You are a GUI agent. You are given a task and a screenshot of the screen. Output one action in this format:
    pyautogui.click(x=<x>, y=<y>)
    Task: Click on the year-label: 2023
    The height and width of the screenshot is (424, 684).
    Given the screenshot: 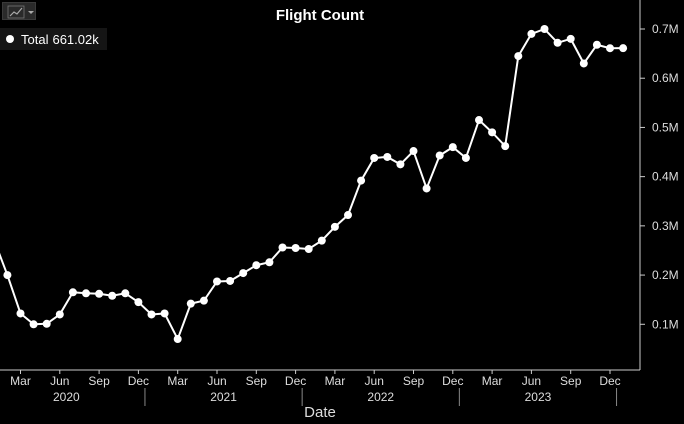 What is the action you would take?
    pyautogui.click(x=538, y=397)
    